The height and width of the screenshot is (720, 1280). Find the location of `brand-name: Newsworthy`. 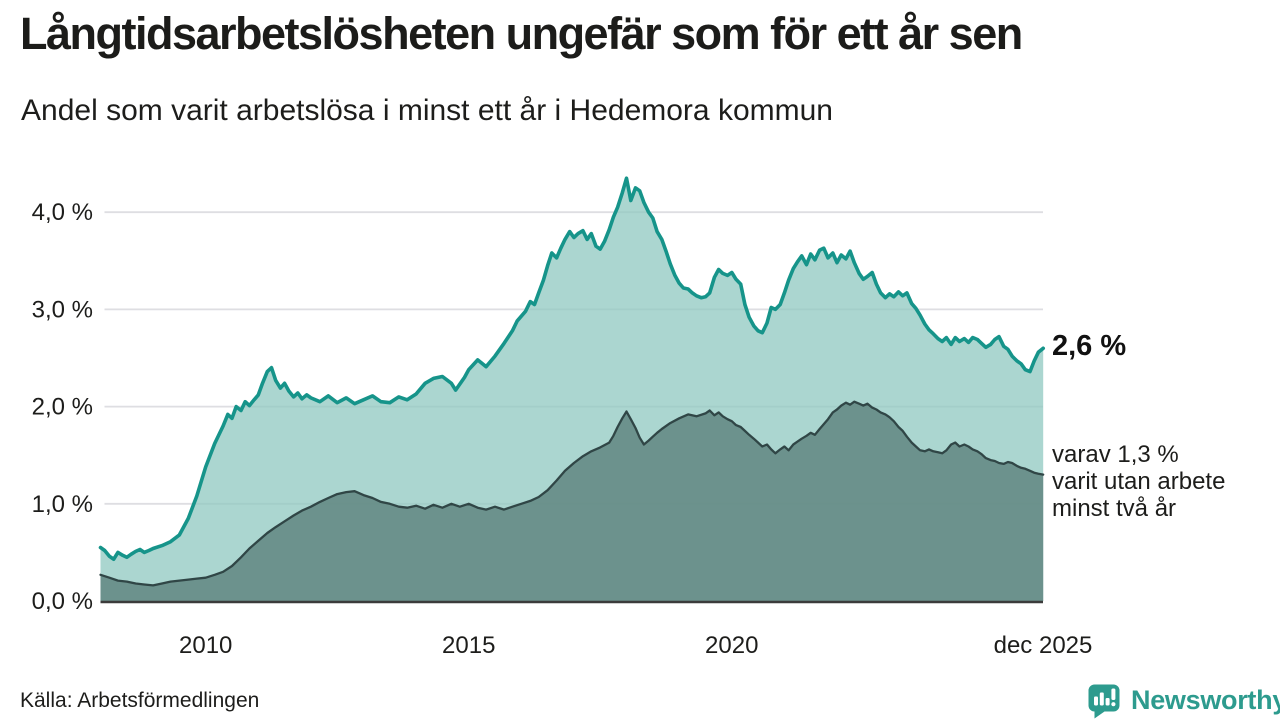

brand-name: Newsworthy is located at coordinates (1205, 700).